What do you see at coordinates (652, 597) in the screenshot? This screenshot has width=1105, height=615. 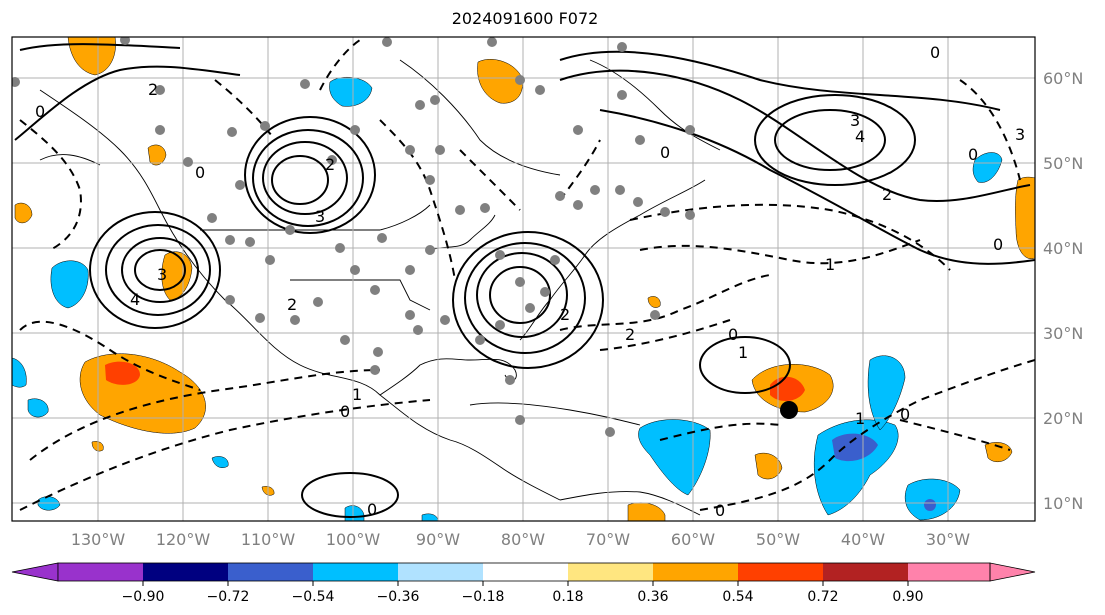 I see `colorbar-tick-label: 0.36` at bounding box center [652, 597].